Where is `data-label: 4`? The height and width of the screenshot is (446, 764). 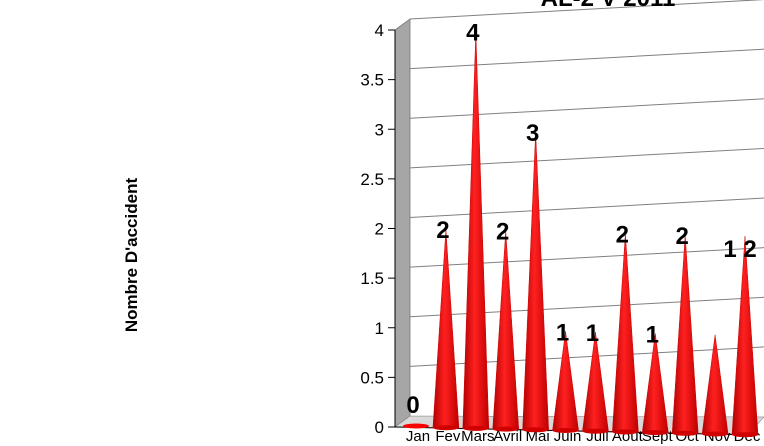
data-label: 4 is located at coordinates (473, 32).